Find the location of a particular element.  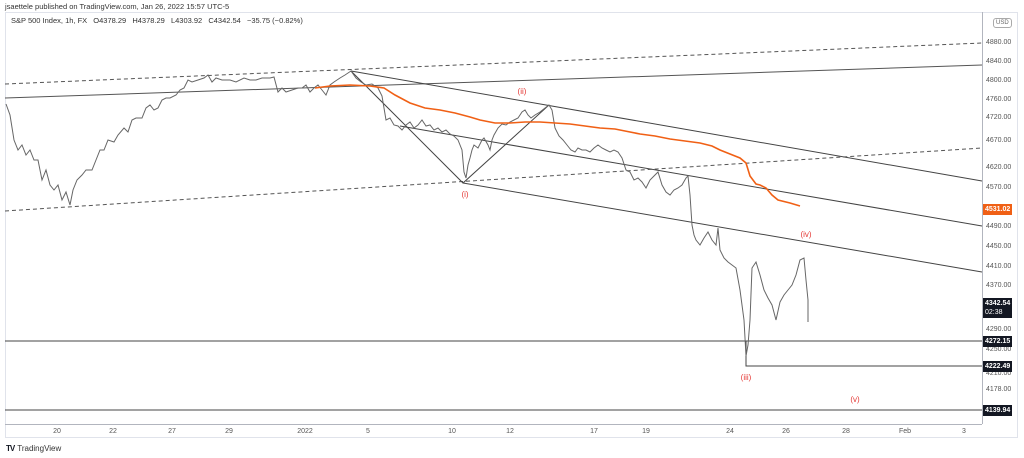

x-tick: 5 is located at coordinates (368, 431).